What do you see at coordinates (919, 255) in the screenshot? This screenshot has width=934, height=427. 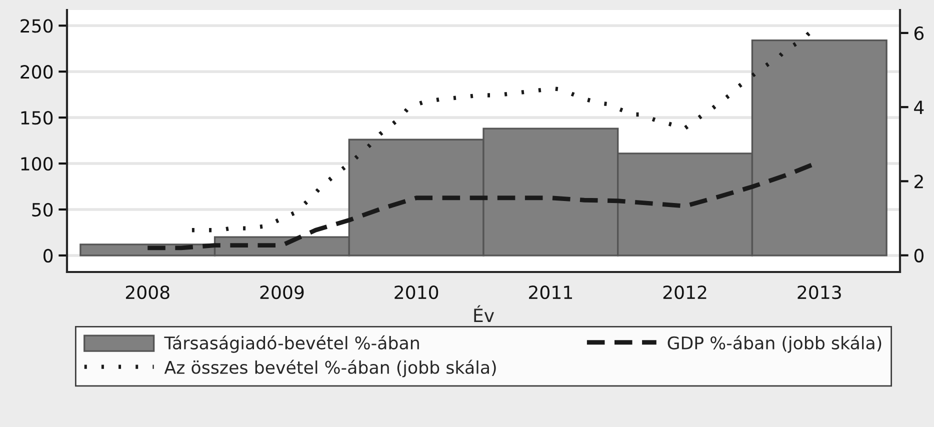 I see `y2-tick-label: 0` at bounding box center [919, 255].